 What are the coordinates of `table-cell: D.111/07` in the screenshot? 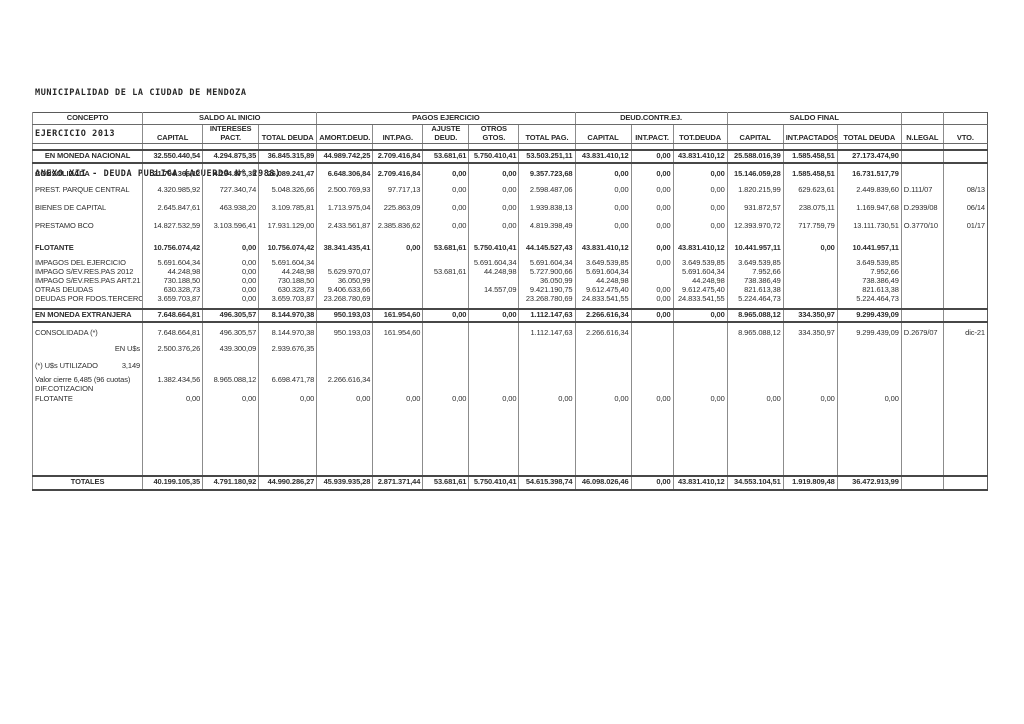 It's located at (922, 190).